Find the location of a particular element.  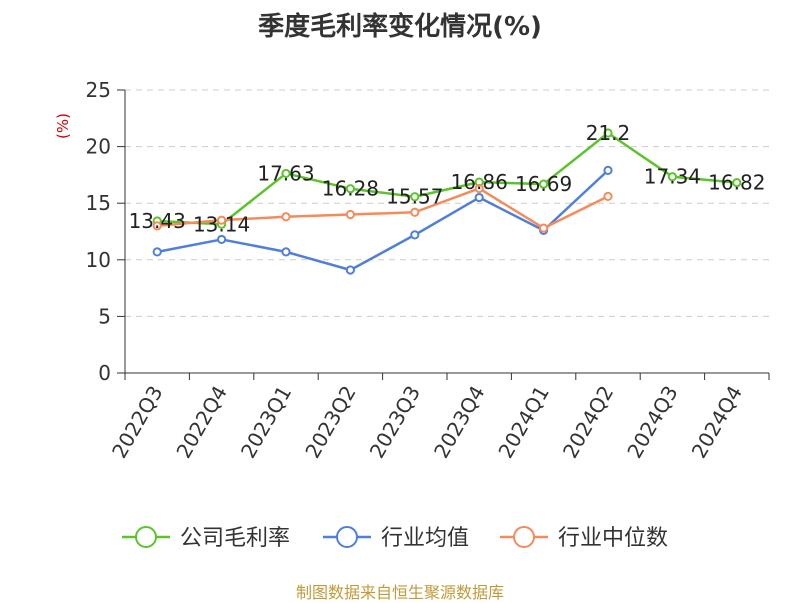

x-tick-label: 2023Q4 is located at coordinates (459, 422).